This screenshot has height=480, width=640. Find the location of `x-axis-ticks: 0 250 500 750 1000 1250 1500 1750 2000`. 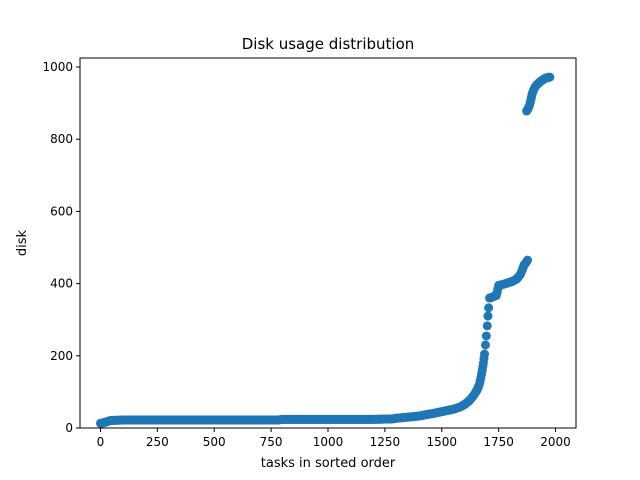

x-axis-ticks: 0 250 500 750 1000 1250 1500 1750 2000 is located at coordinates (334, 438).